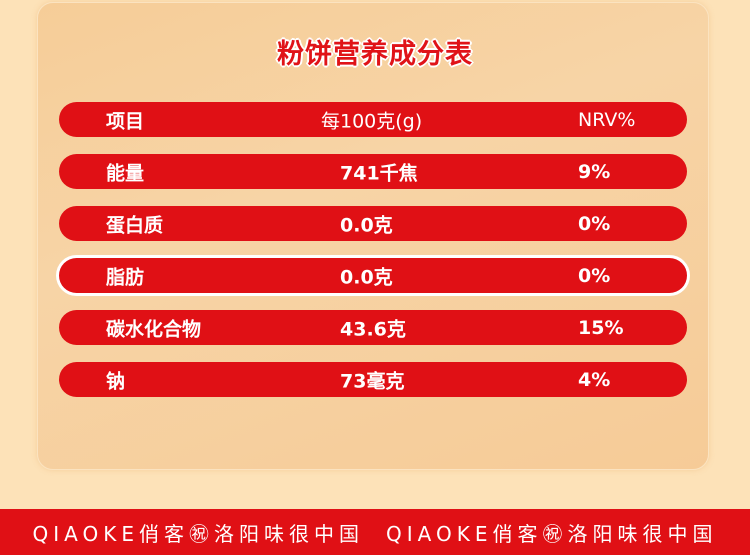  I want to click on row-item: 钠, so click(116, 381).